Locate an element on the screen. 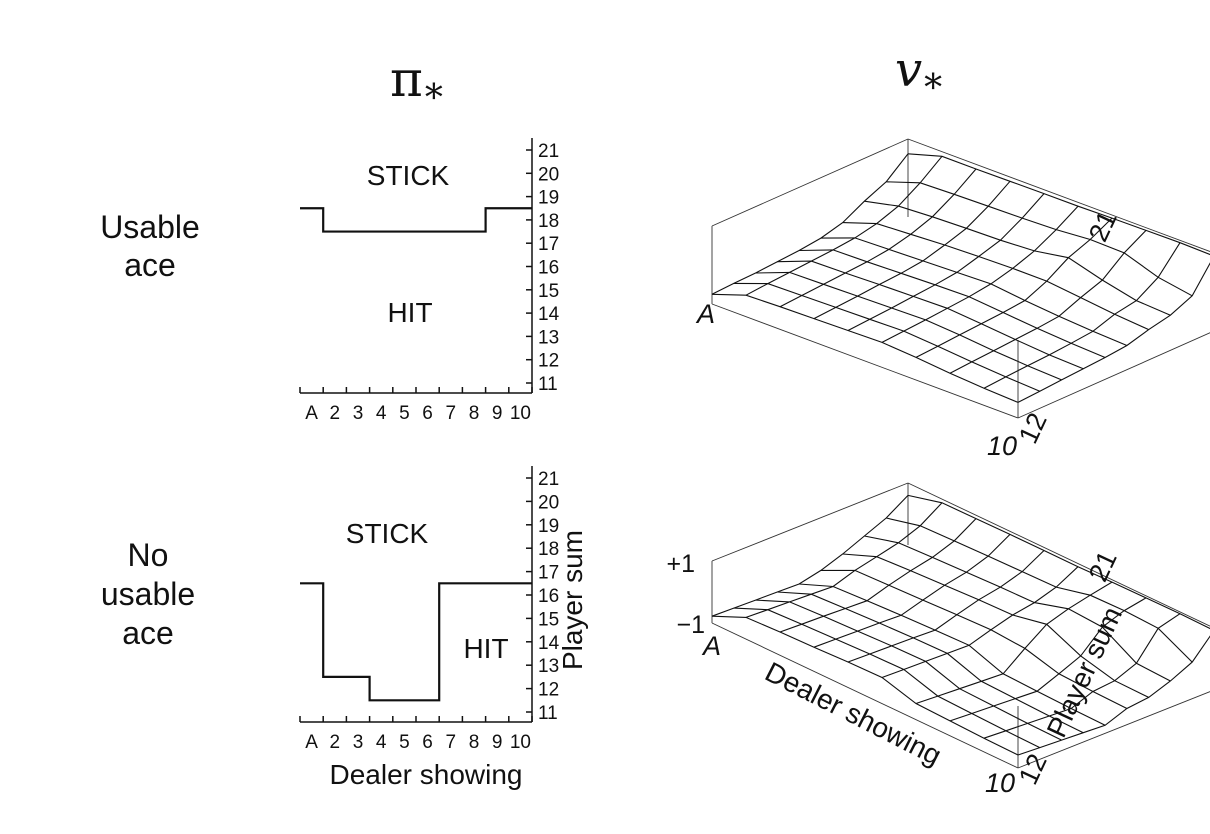  value-top-label: +1 is located at coordinates (680, 564).